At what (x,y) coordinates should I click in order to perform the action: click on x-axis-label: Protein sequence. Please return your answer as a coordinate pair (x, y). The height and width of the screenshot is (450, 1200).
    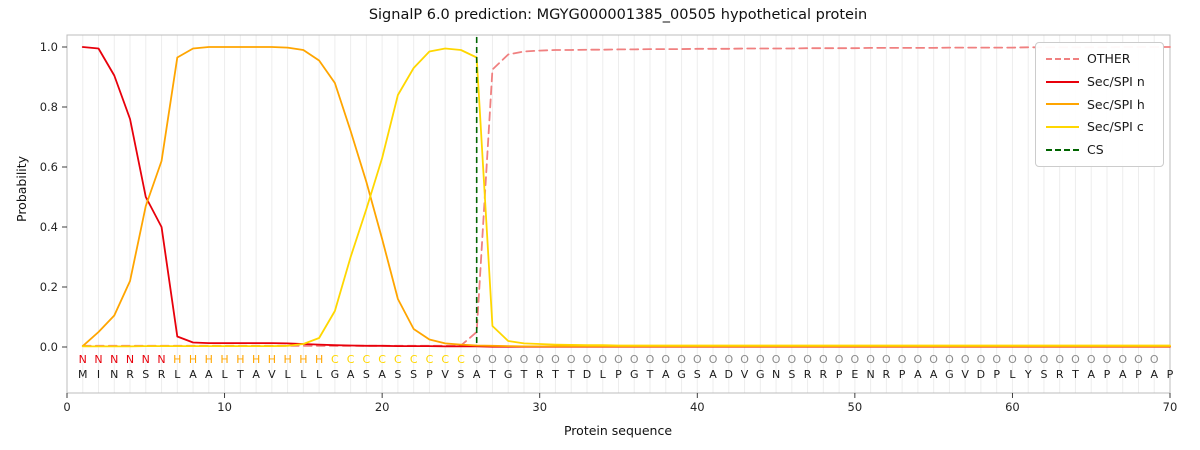
    Looking at the image, I should click on (618, 430).